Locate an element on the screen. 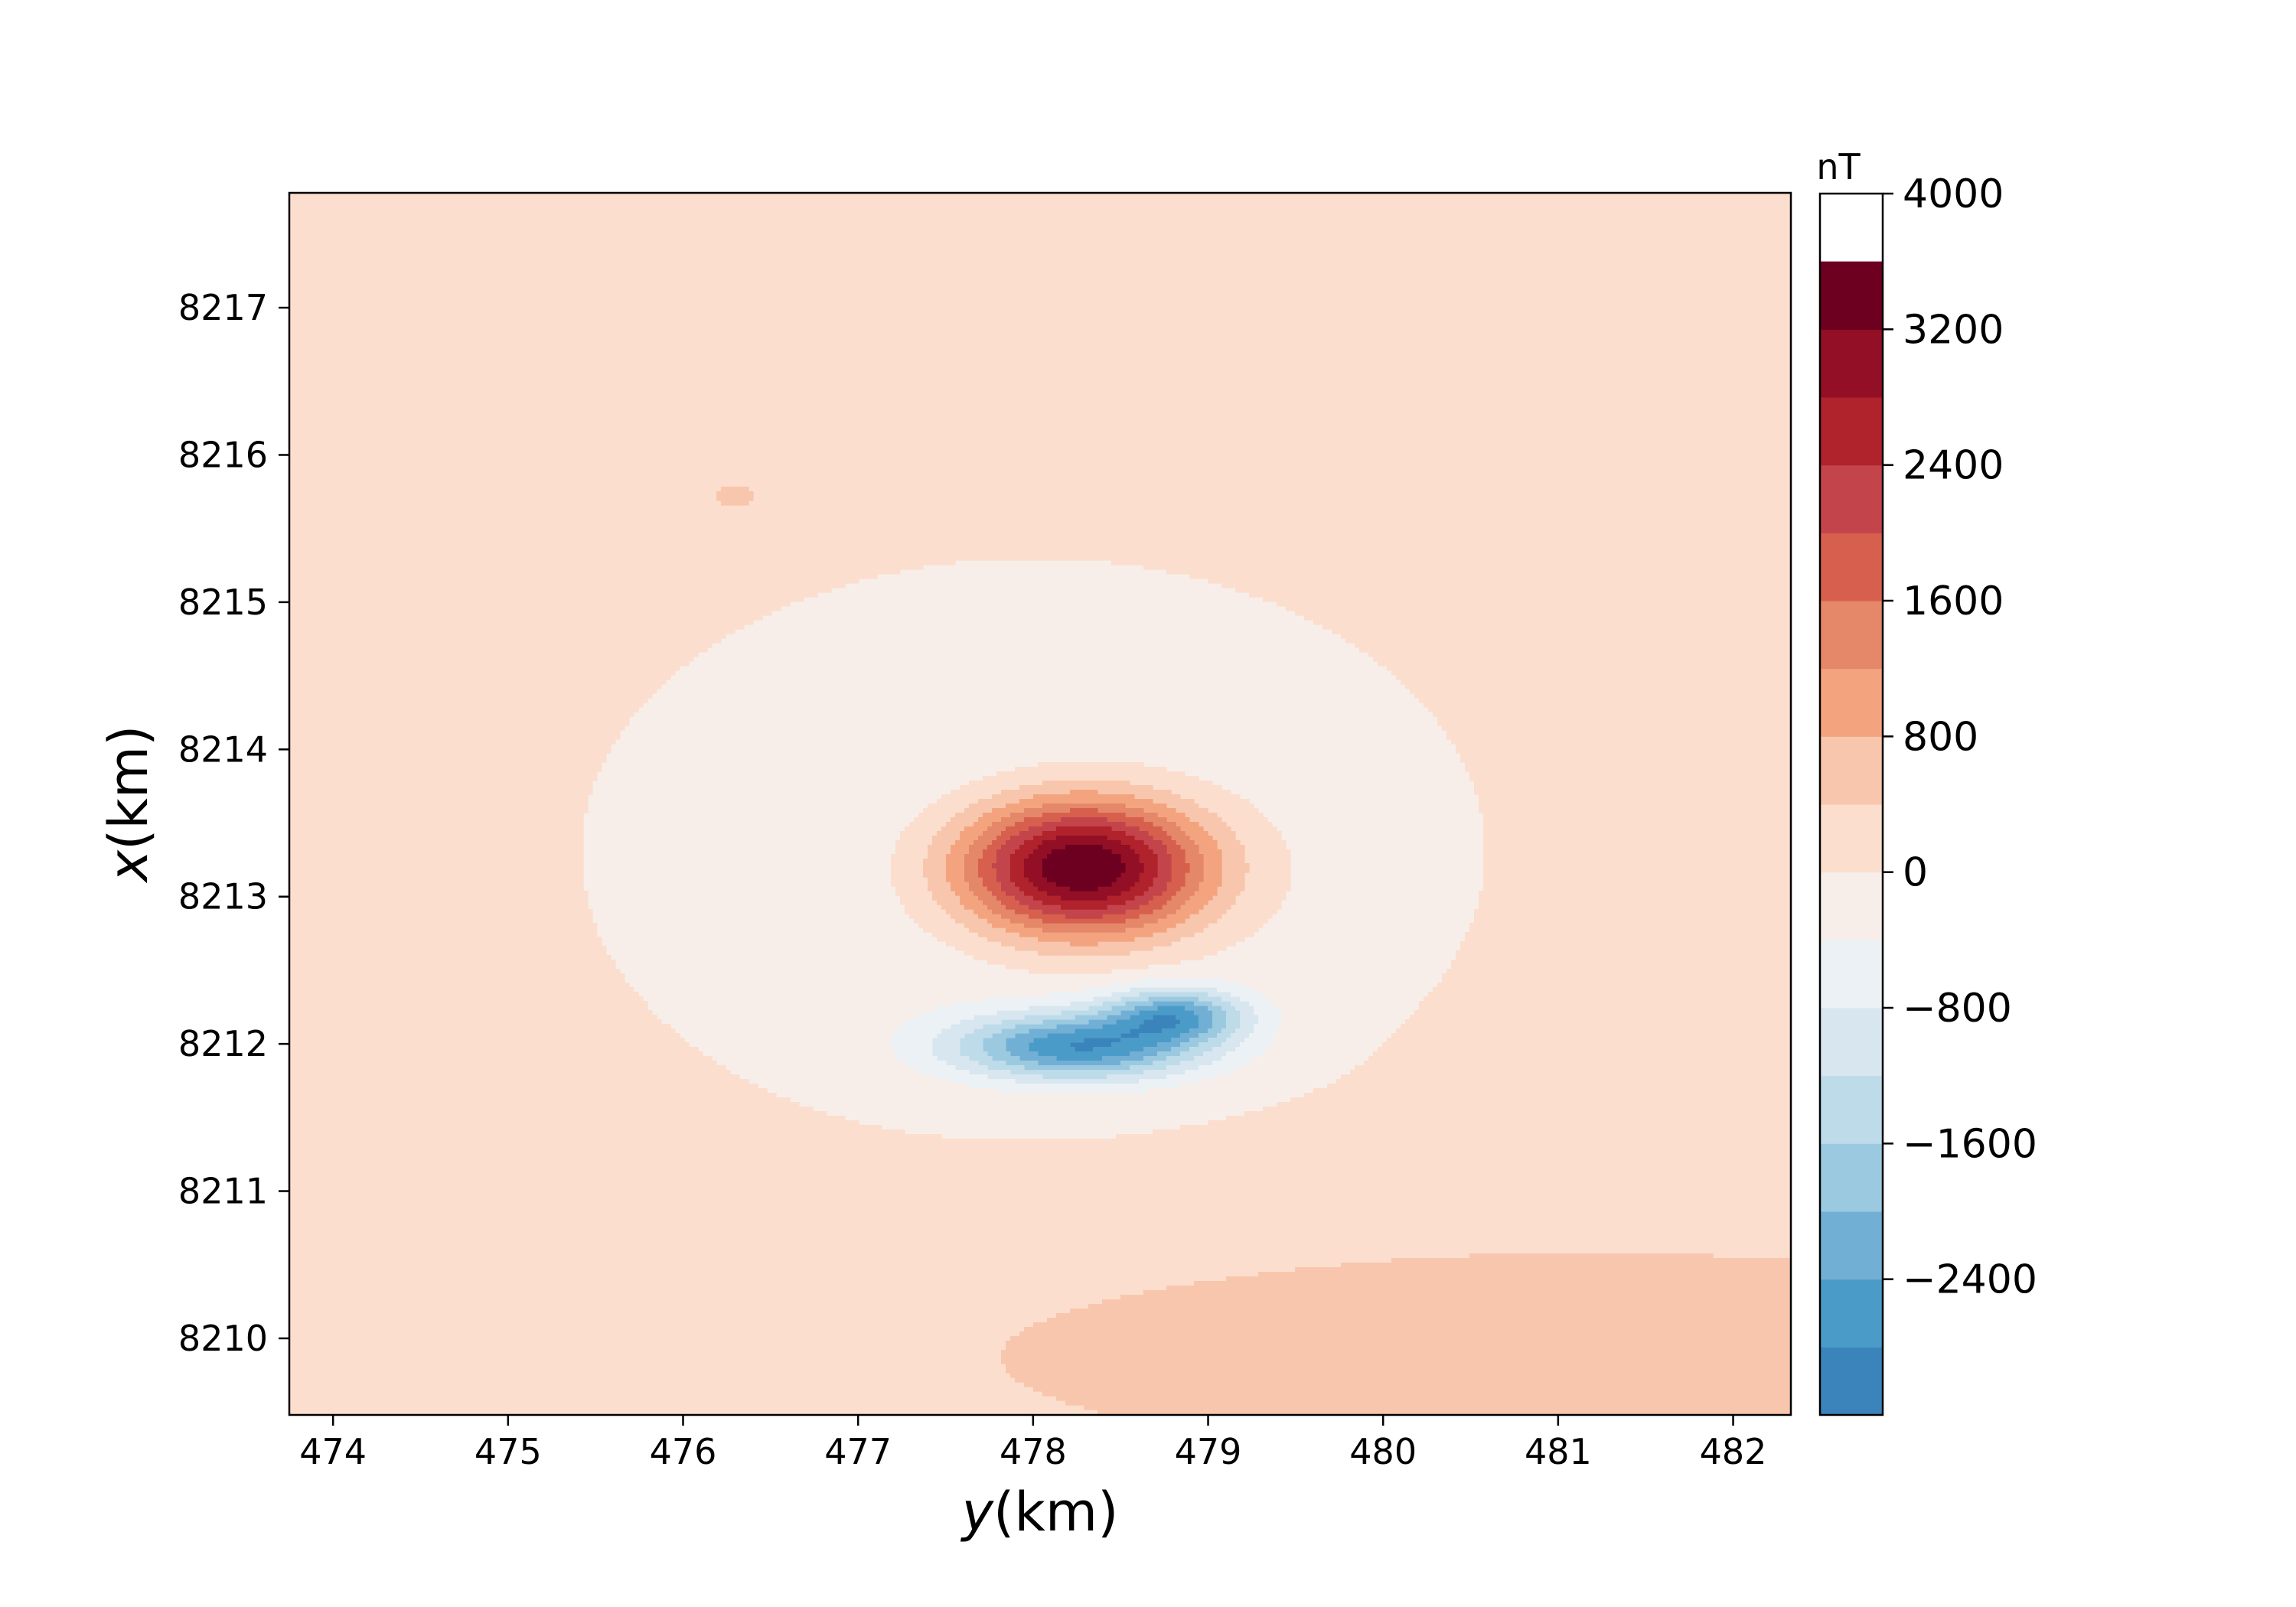 This screenshot has width=2296, height=1607. x-axis: 474 475 476 477 478 479 480 481 482 is located at coordinates (1032, 1443).